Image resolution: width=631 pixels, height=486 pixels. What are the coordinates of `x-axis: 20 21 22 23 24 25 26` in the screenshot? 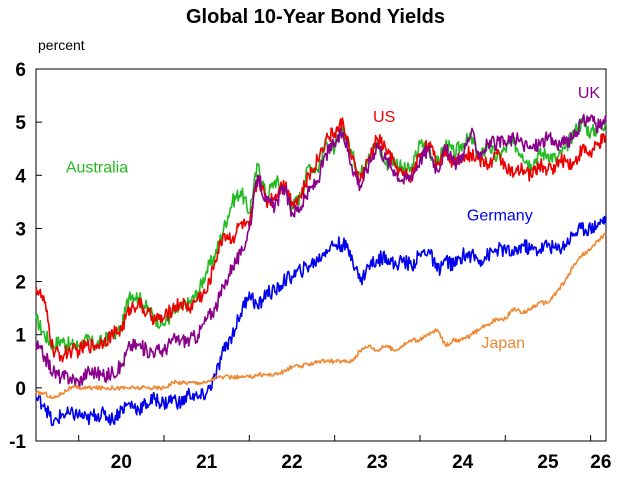 It's located at (344, 454).